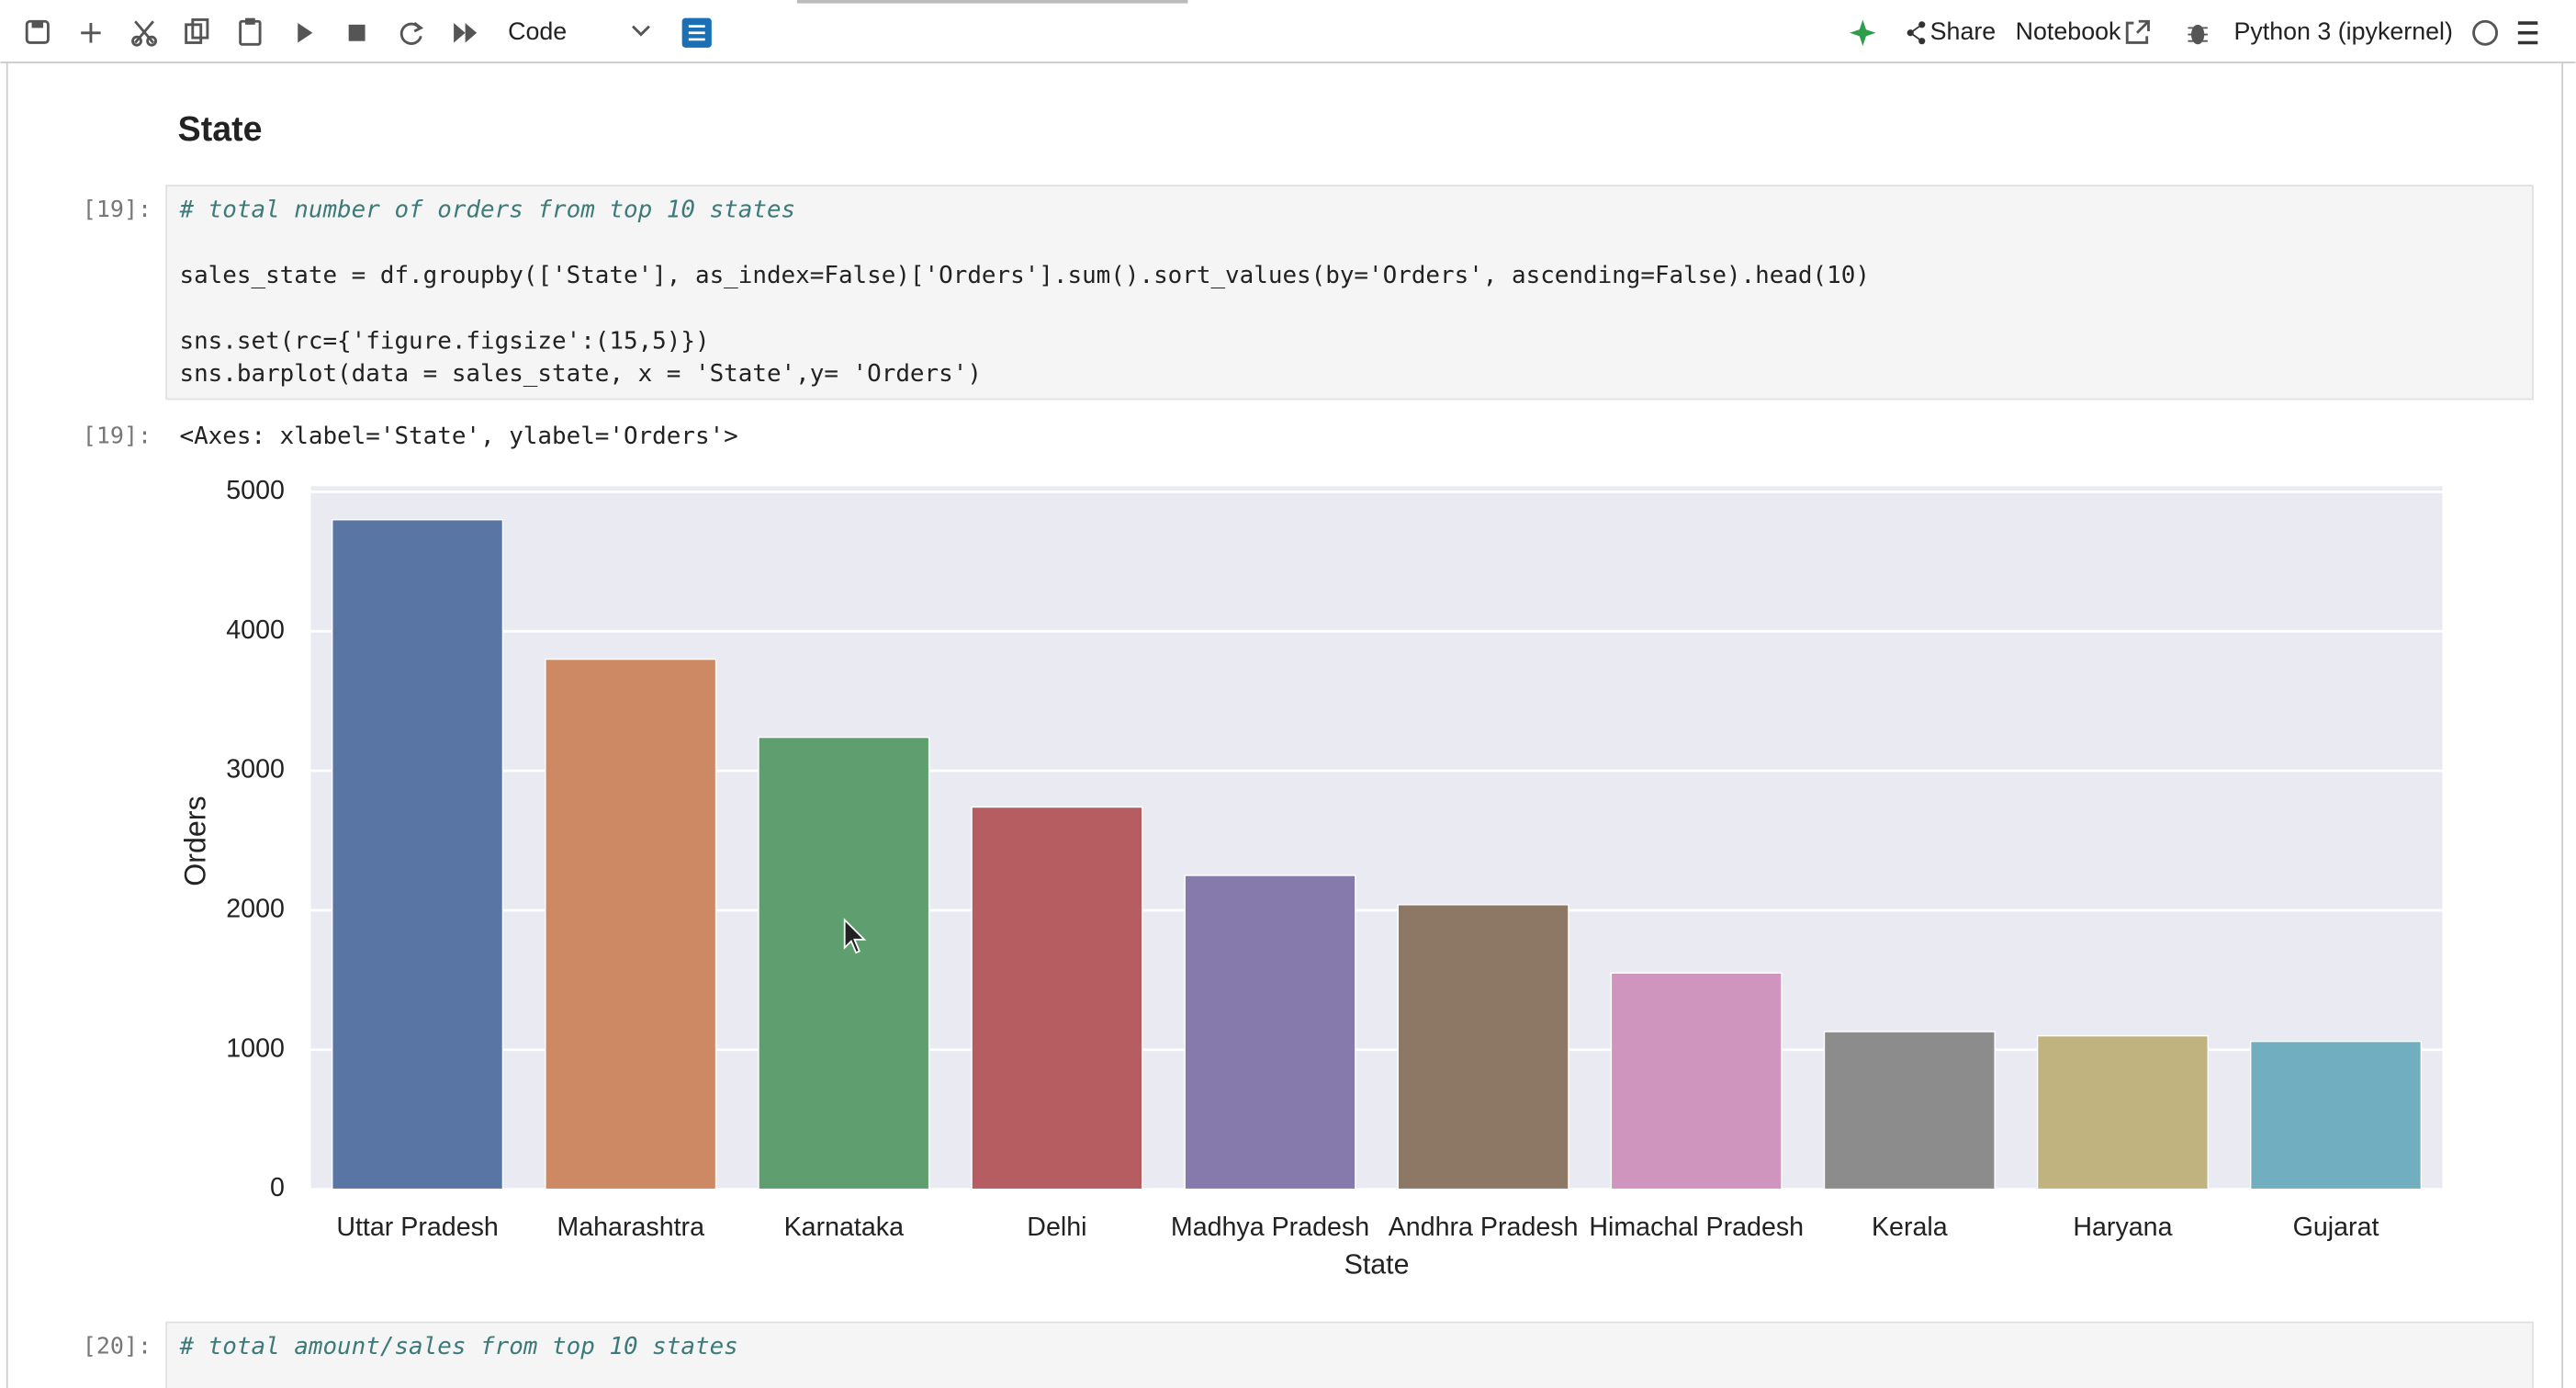 This screenshot has width=2576, height=1388. I want to click on output-text: <Axes: xlabel='State', ylabel='Orders'>, so click(458, 436).